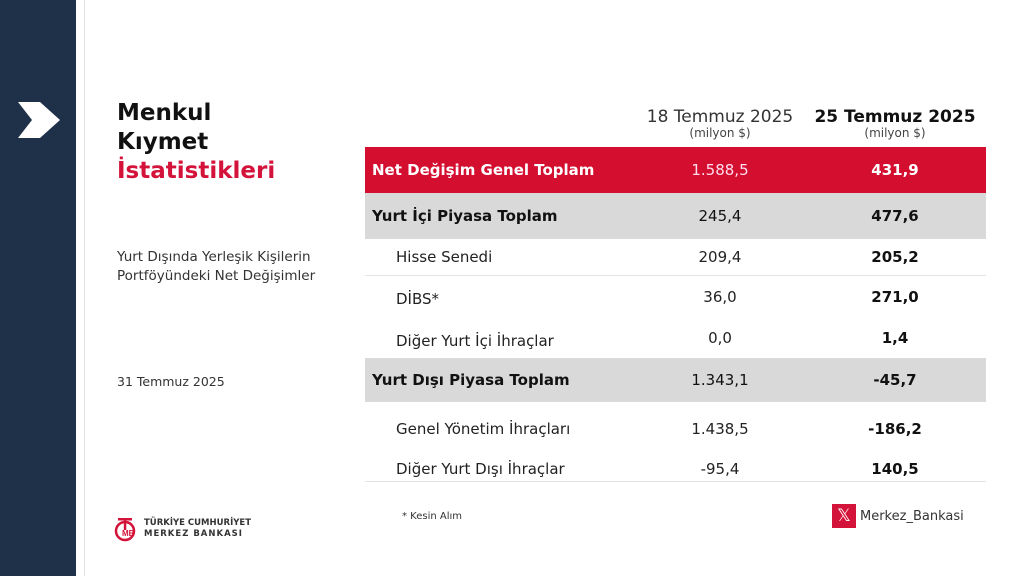 The image size is (1024, 576). I want to click on value-cell: -95,4, so click(720, 468).